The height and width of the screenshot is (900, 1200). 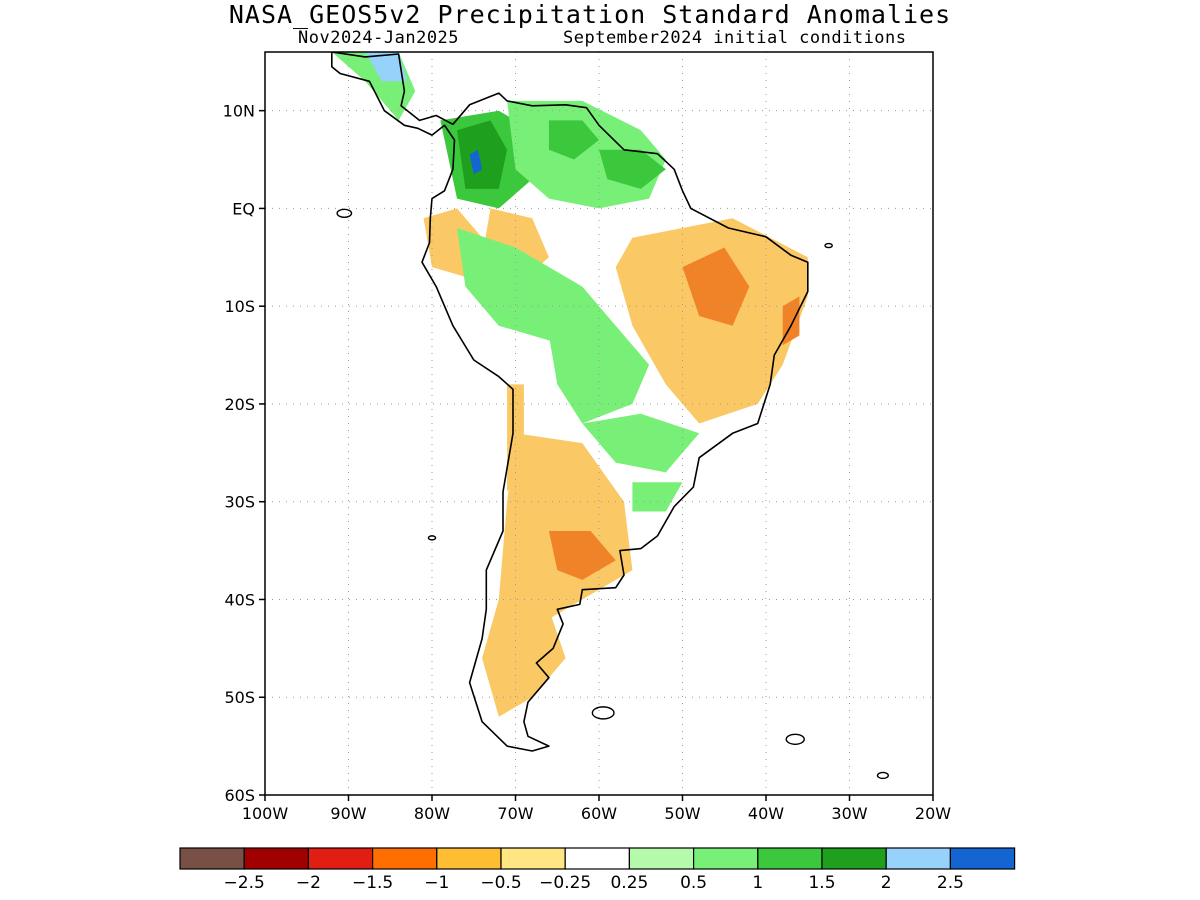 What do you see at coordinates (693, 883) in the screenshot?
I see `colorbar-label: 0.5` at bounding box center [693, 883].